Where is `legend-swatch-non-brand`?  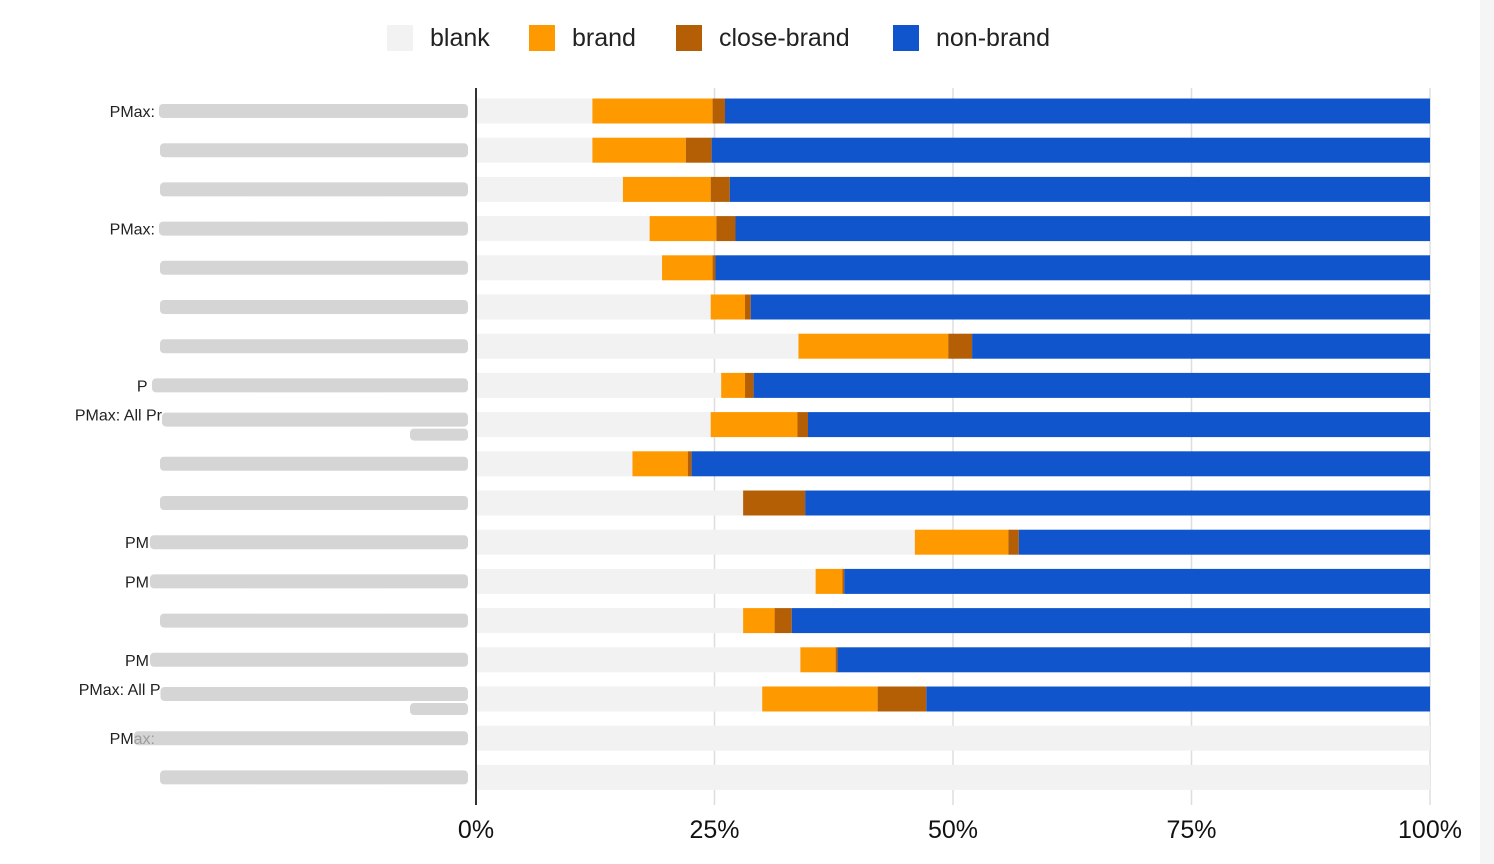
legend-swatch-non-brand is located at coordinates (906, 38).